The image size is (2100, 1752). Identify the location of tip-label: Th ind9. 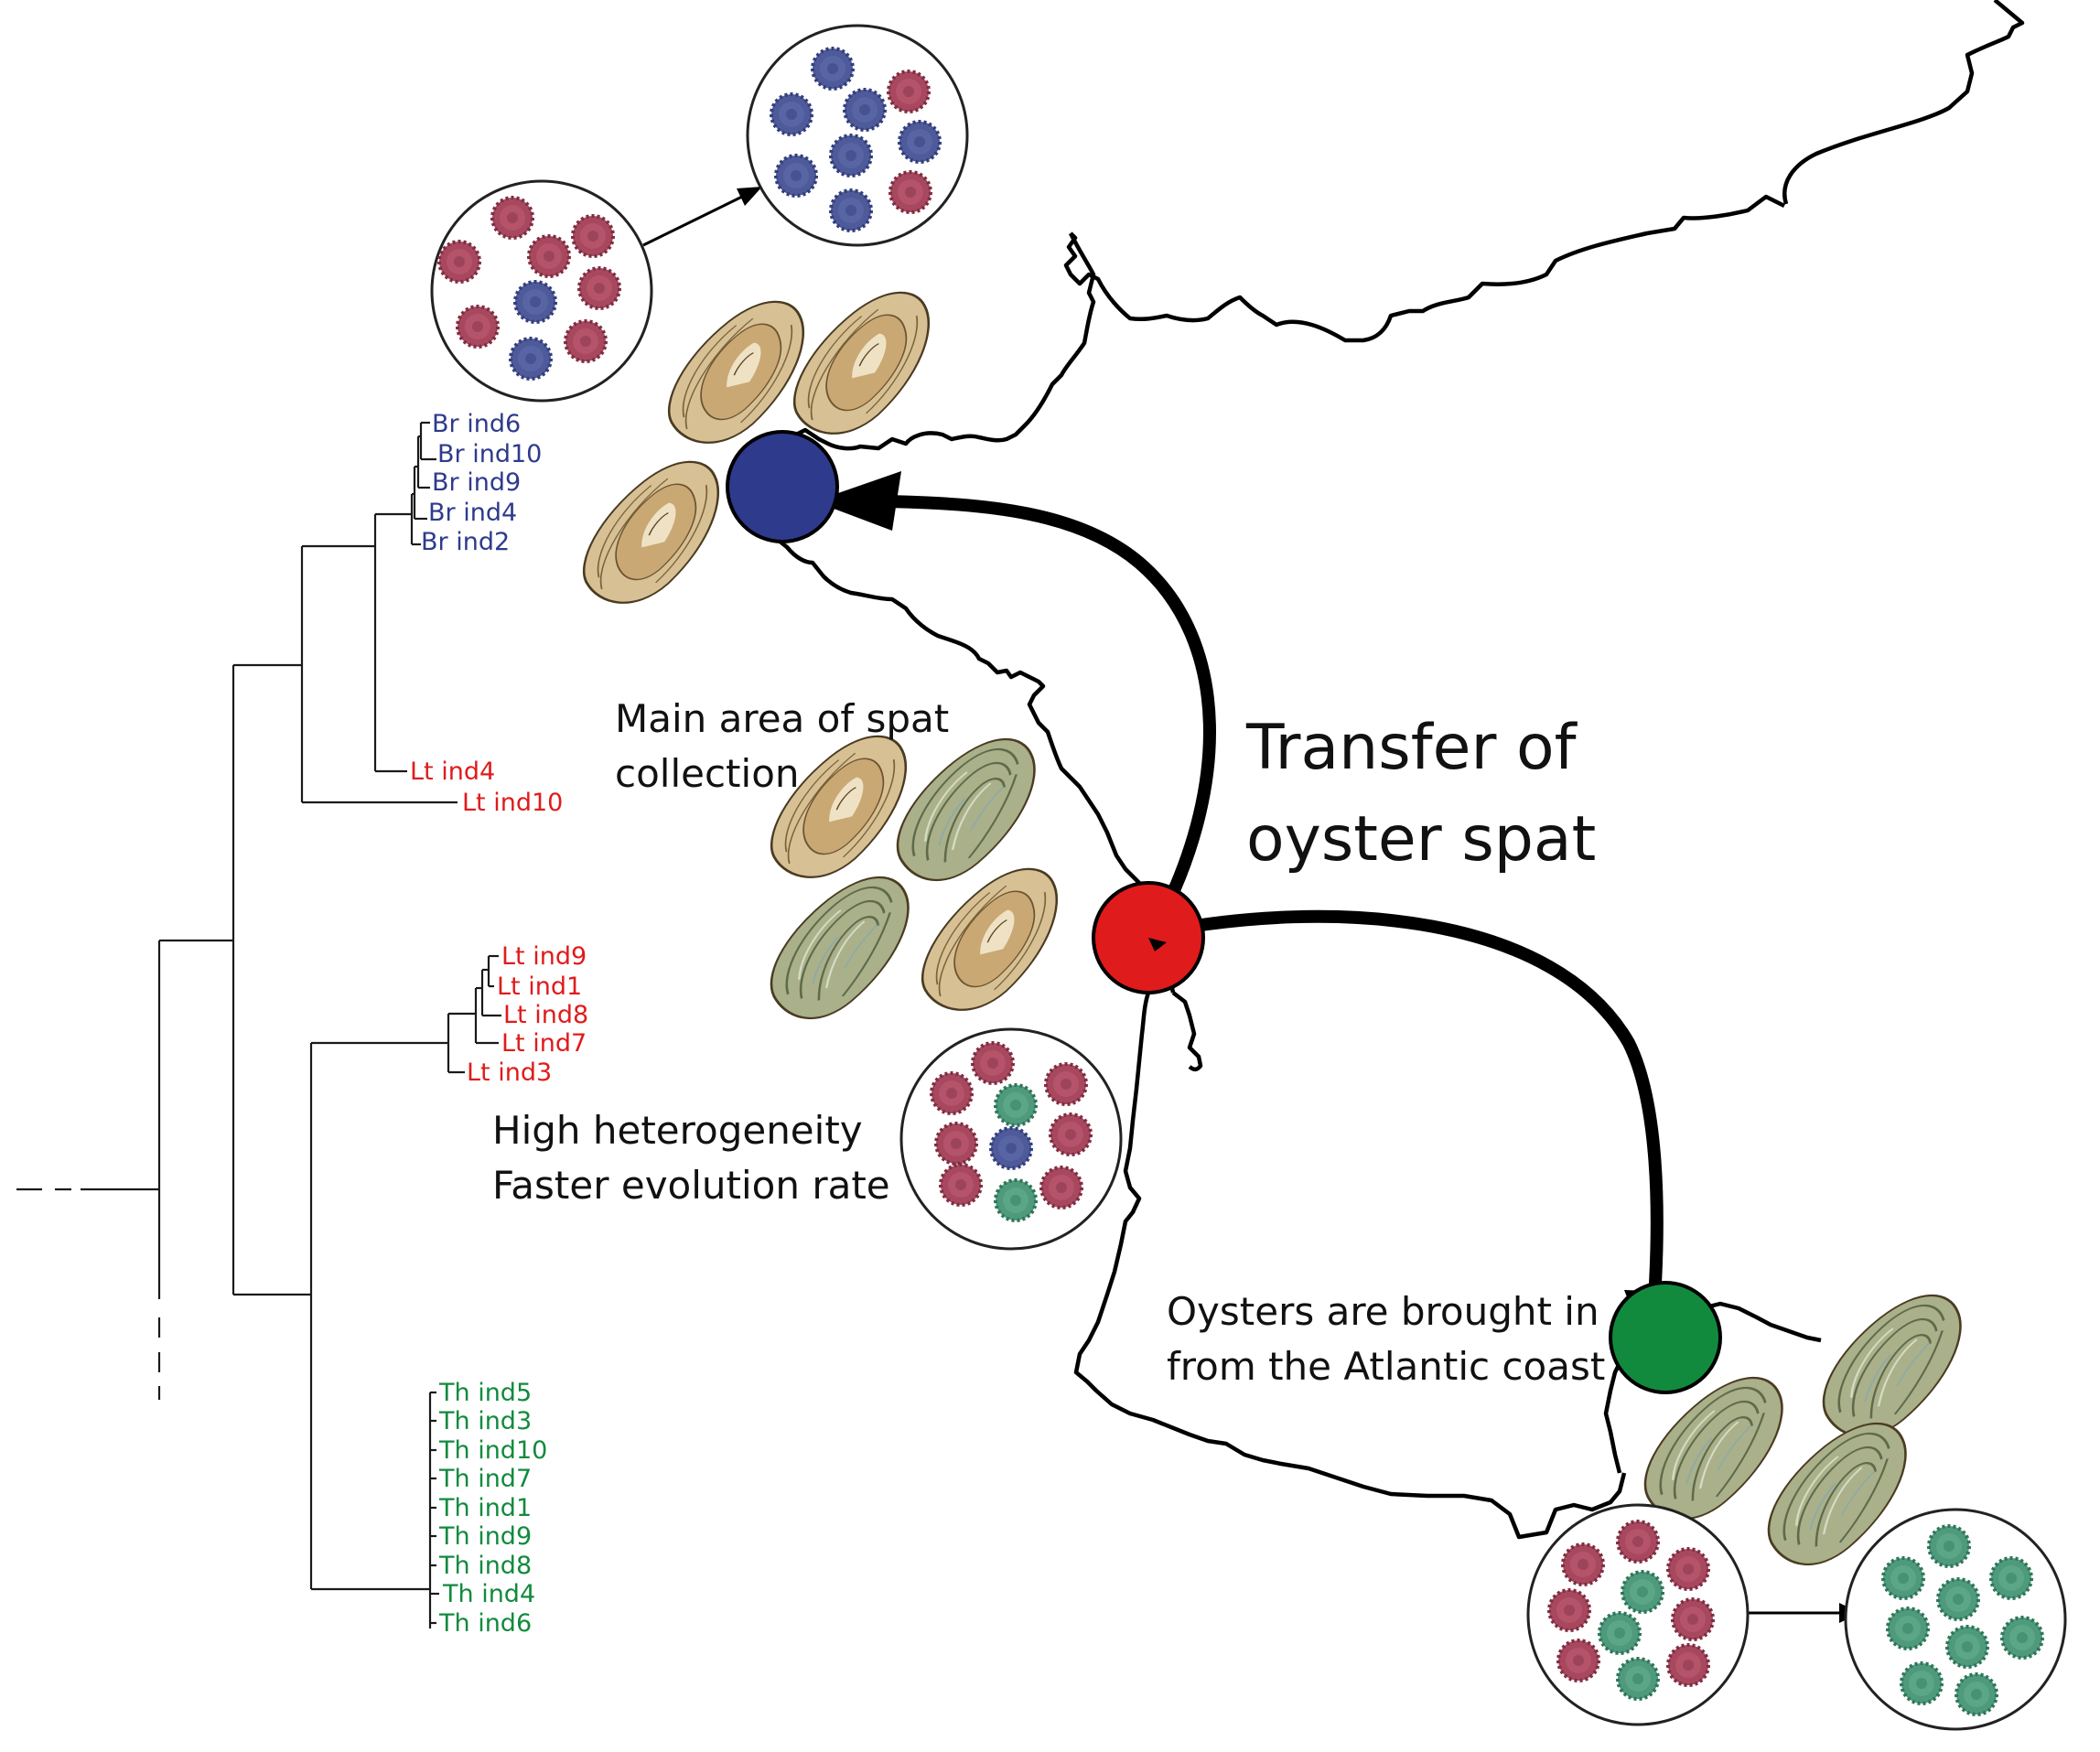
(485, 1536).